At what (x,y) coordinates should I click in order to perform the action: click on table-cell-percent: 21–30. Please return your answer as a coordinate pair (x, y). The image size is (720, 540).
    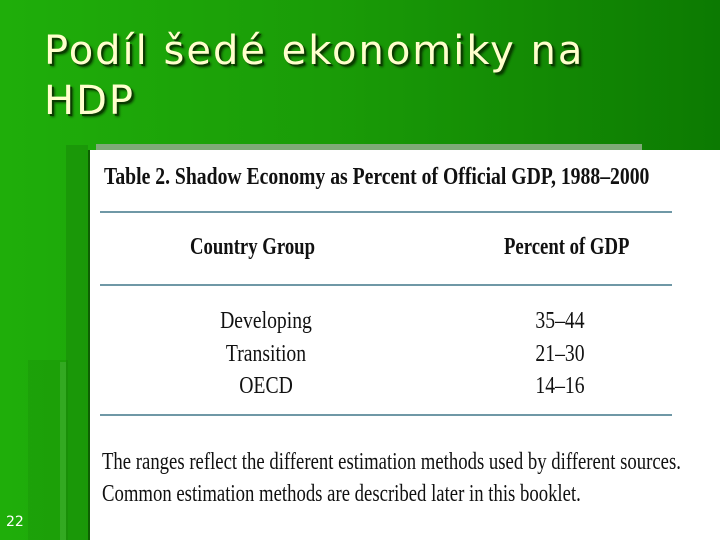
    Looking at the image, I should click on (560, 354).